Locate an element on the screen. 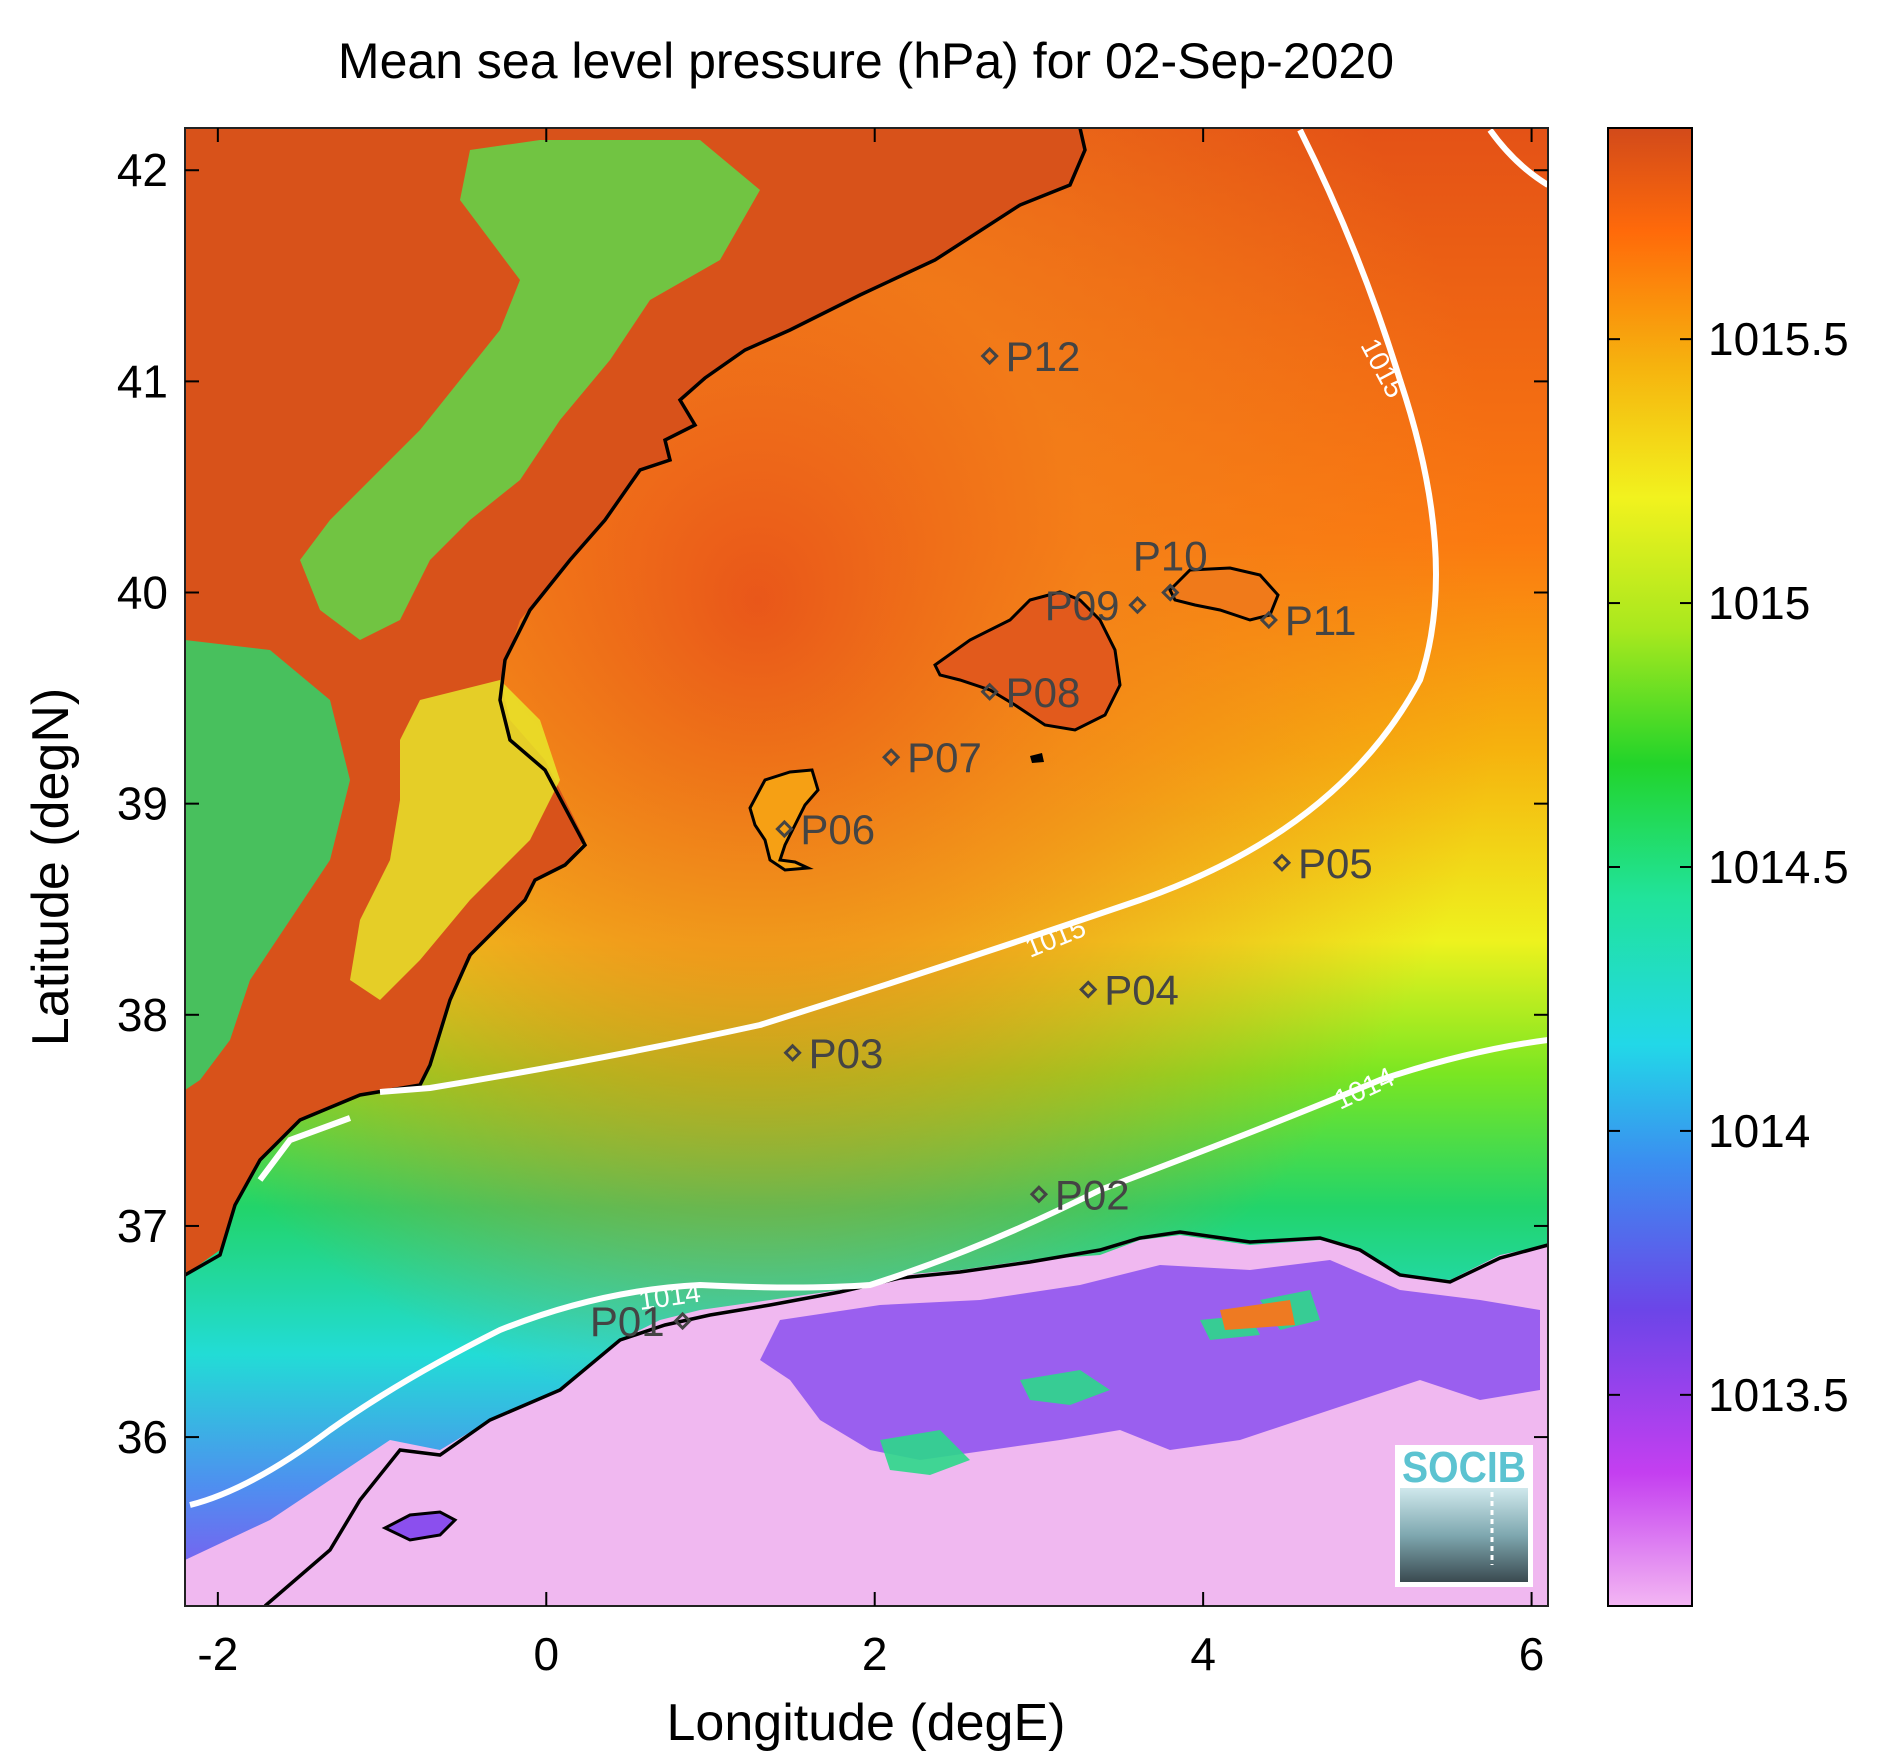 This screenshot has width=1904, height=1758. isobar-1015-west is located at coordinates (304, 1148).